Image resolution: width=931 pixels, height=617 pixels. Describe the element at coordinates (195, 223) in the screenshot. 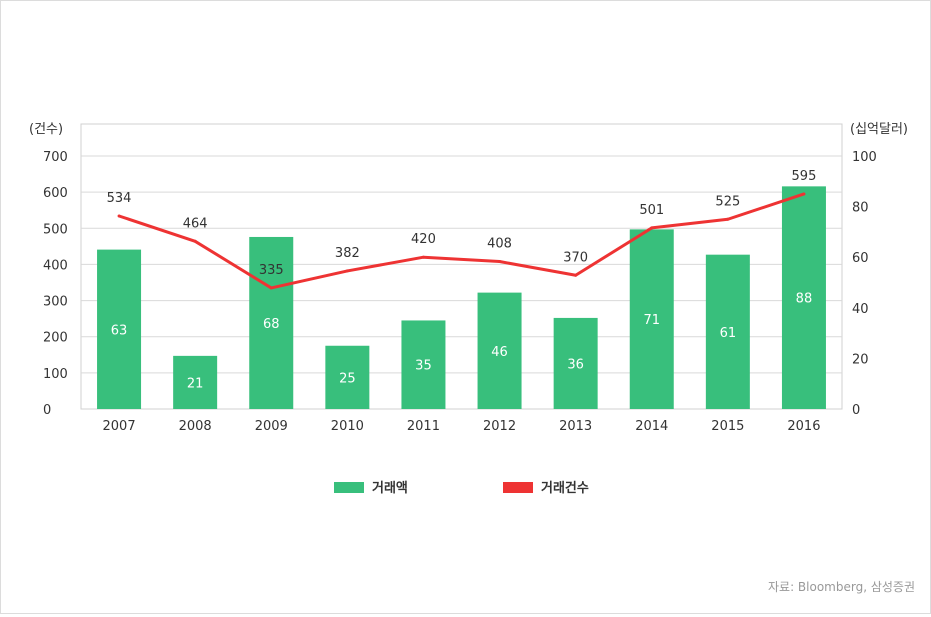

I see `line-value-label: 464` at that location.